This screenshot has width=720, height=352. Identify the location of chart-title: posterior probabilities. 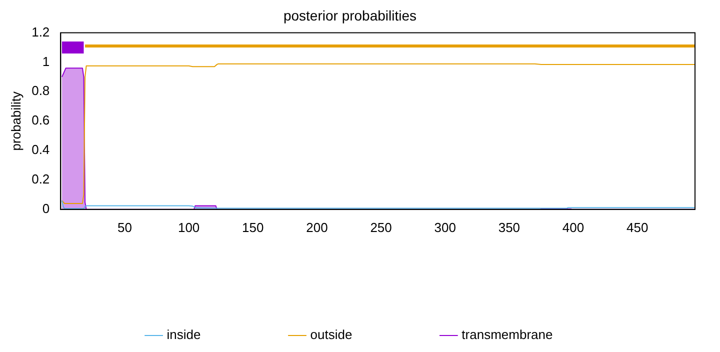
(350, 15).